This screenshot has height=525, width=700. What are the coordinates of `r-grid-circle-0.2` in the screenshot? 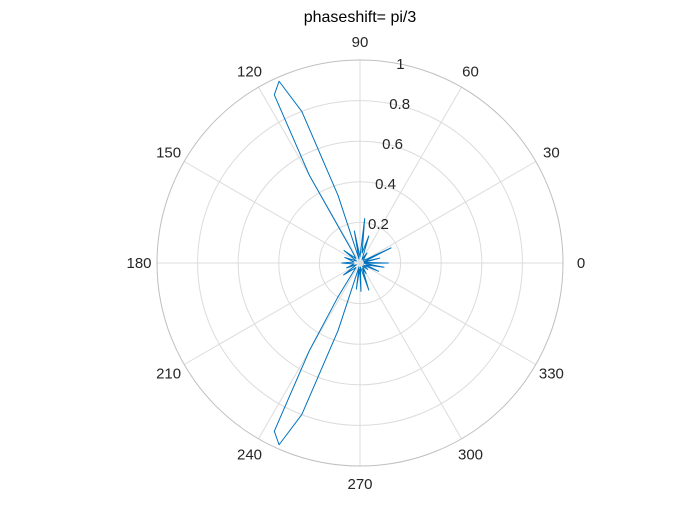 It's located at (360, 263).